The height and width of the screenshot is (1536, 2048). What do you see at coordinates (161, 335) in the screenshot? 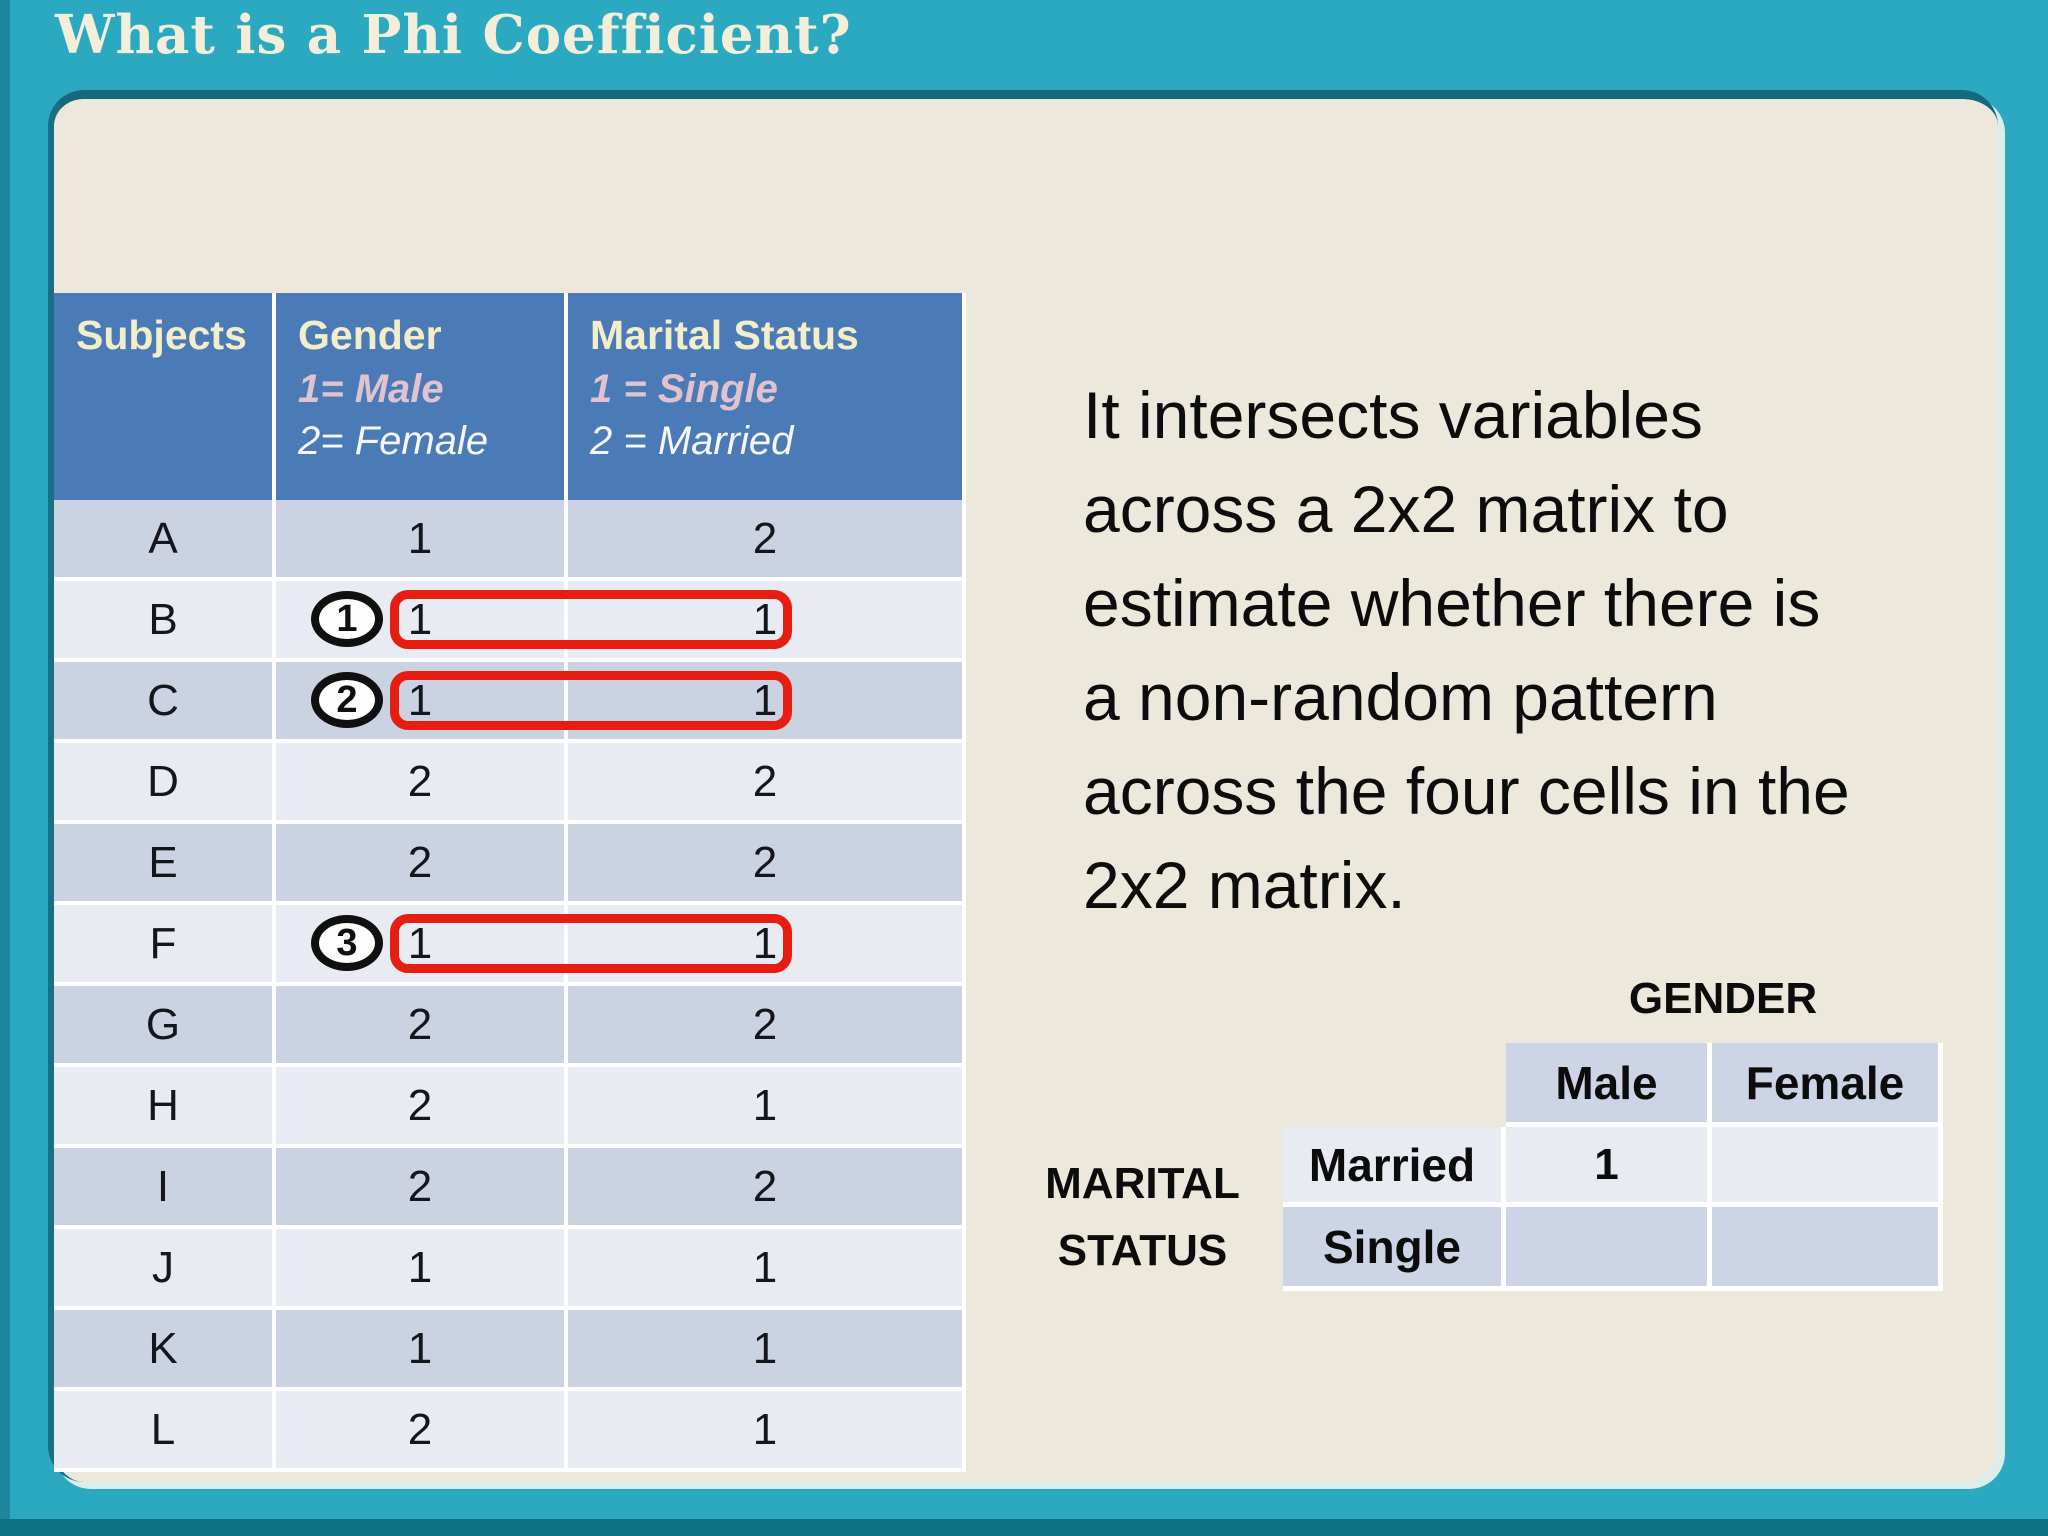
I see `header-title: Subjects` at bounding box center [161, 335].